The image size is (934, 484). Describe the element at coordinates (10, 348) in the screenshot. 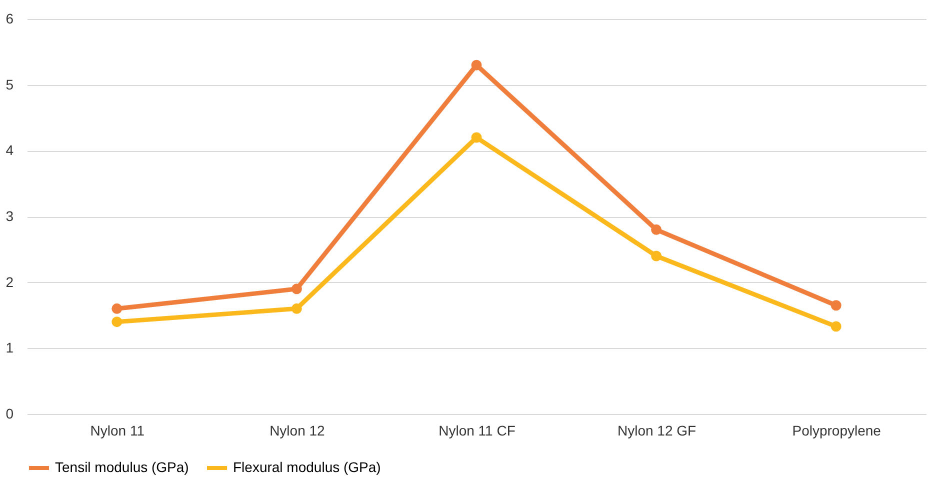

I see `y-tick-label: 1` at that location.